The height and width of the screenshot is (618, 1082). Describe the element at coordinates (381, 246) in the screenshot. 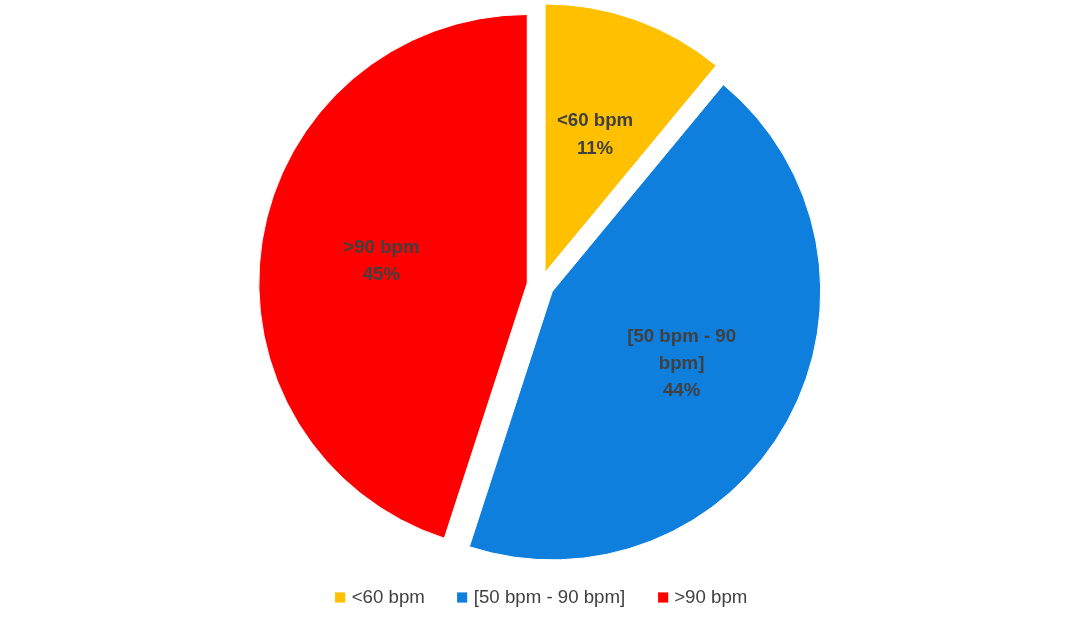

I see `slice-label: >90 bpm` at that location.